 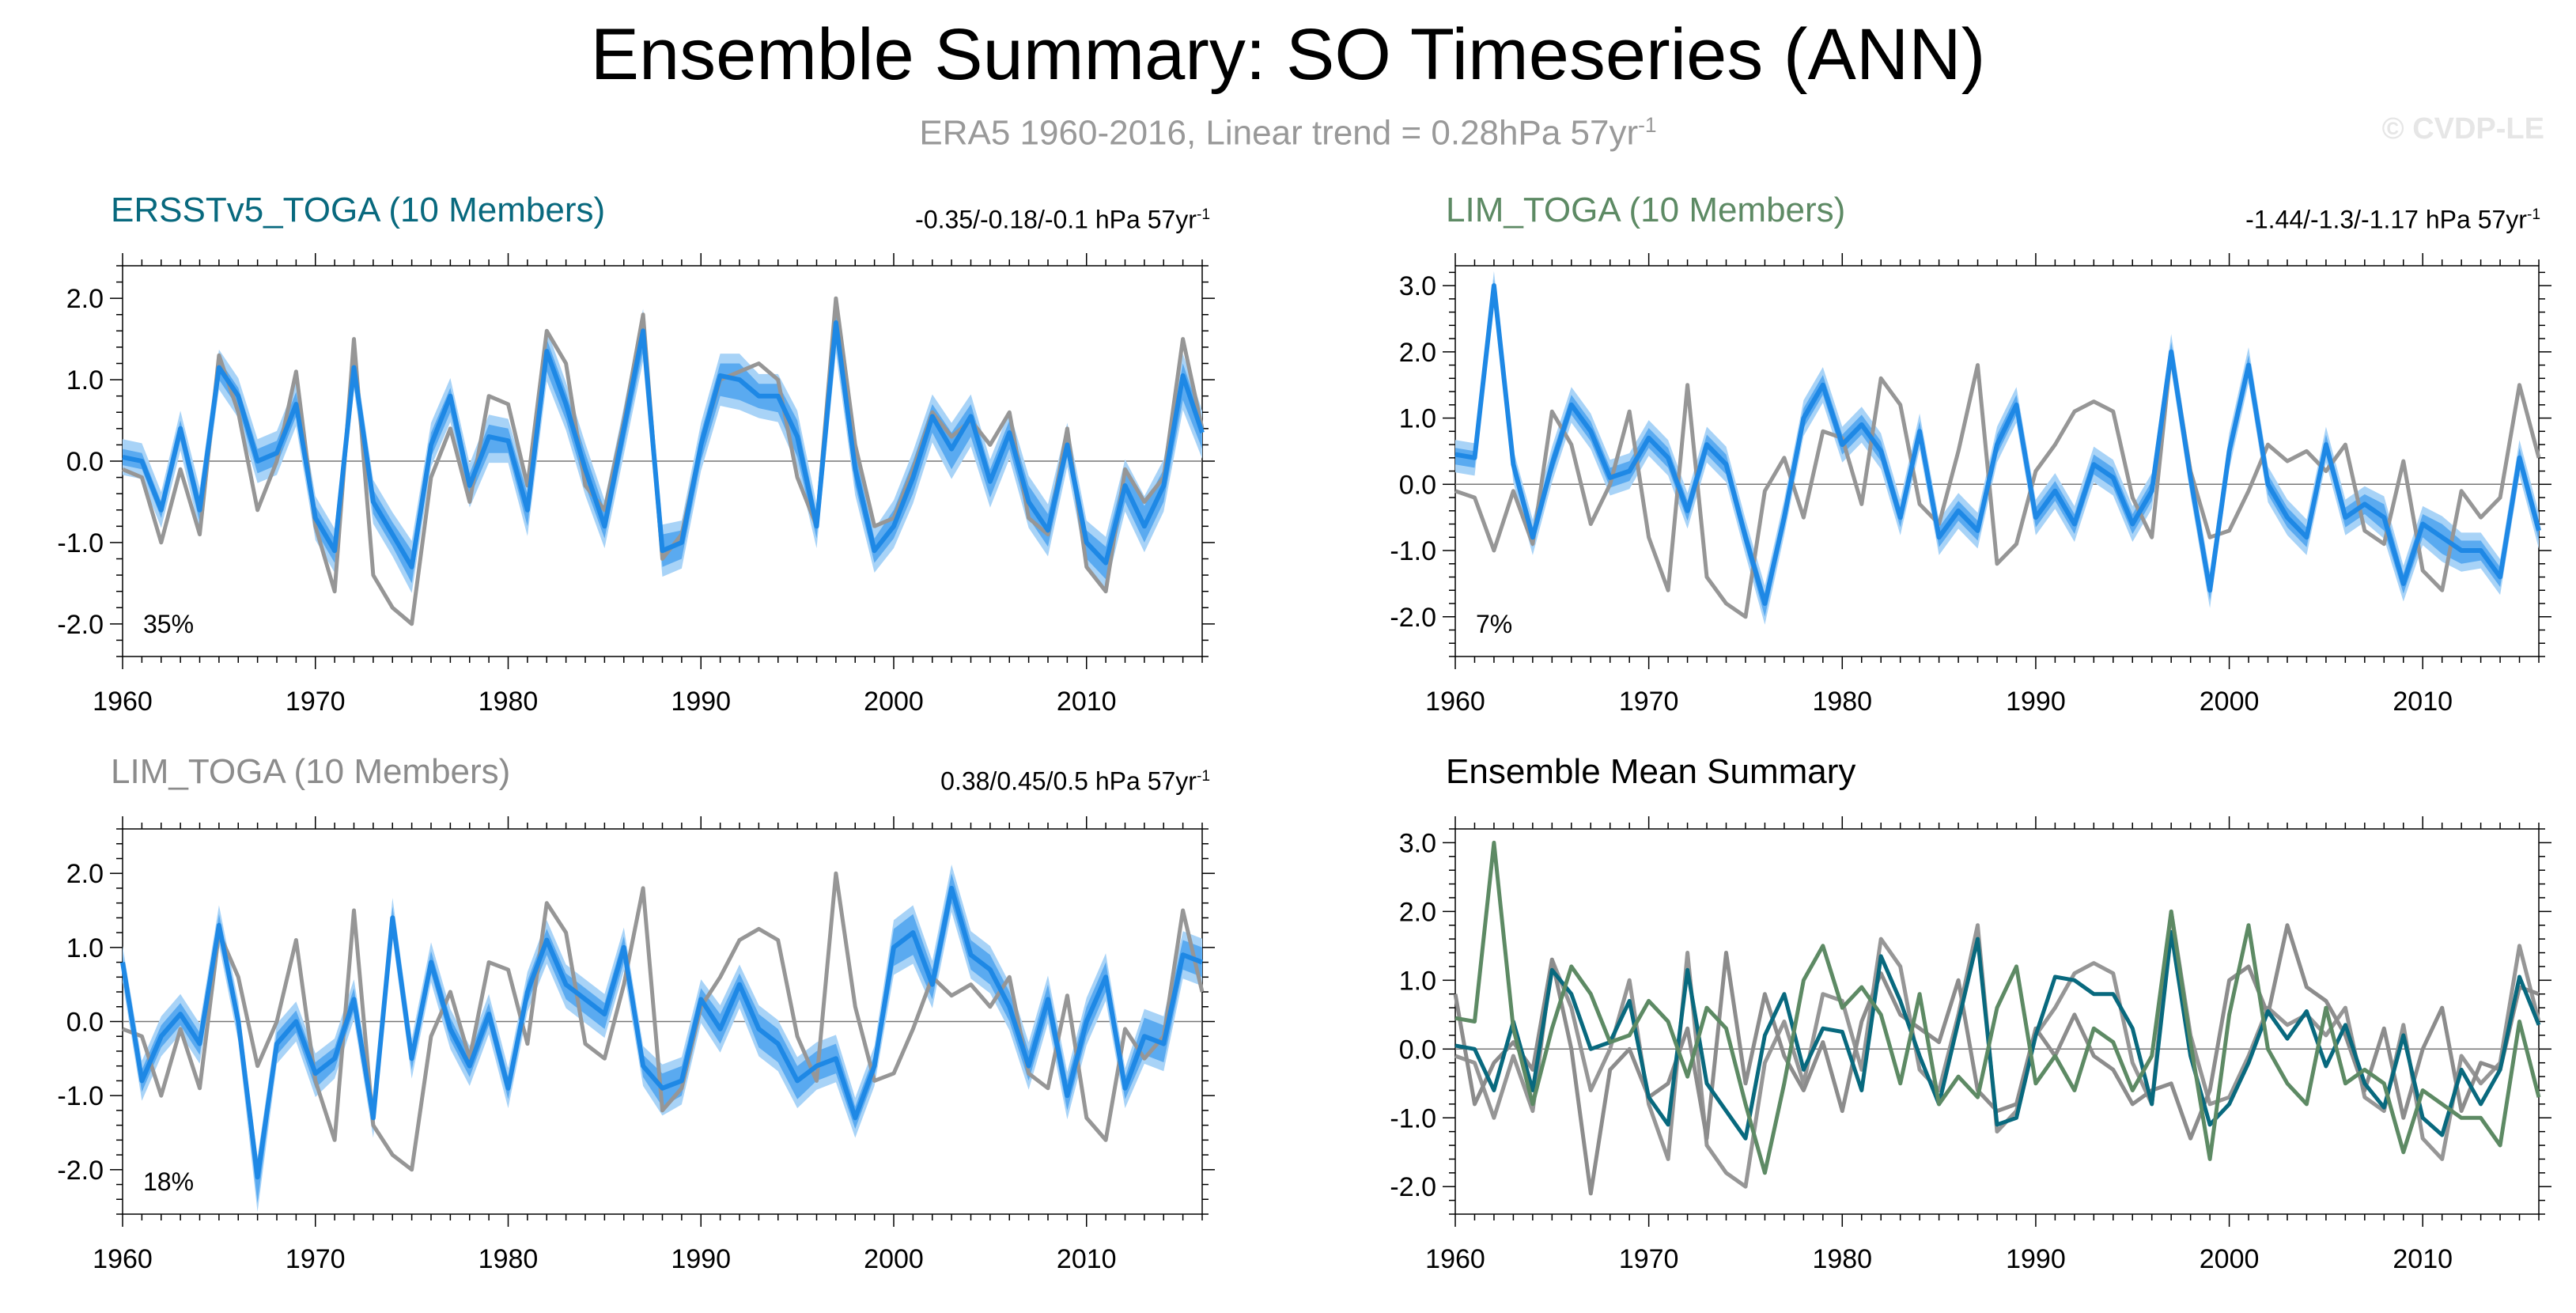 I want to click on panel-trend-lim-b: 0.38/0.45/0.5 hPa 57yr-1, so click(x=1000, y=779).